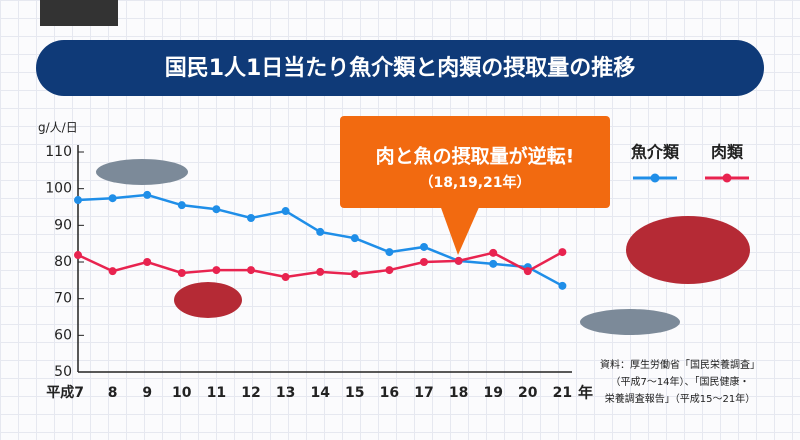  Describe the element at coordinates (492, 393) in the screenshot. I see `x-tick-label: 19` at that location.